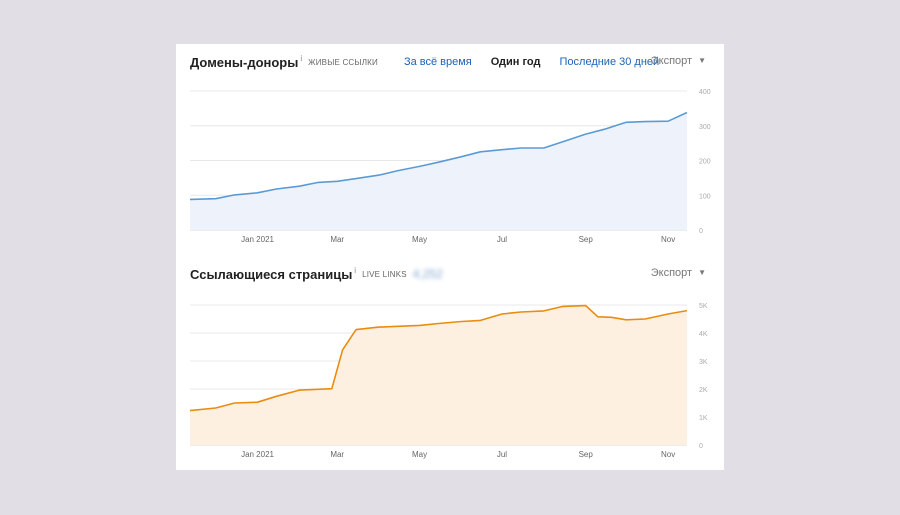 This screenshot has width=900, height=515. Describe the element at coordinates (705, 127) in the screenshot. I see `y-tick-label: 300` at that location.